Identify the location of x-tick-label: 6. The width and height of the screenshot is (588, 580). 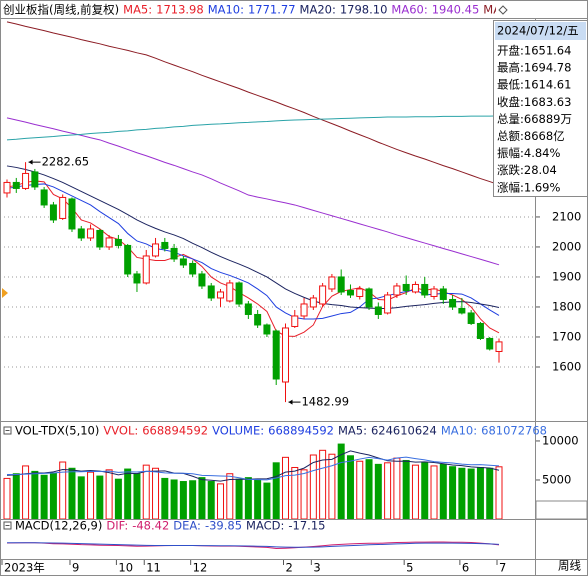
(465, 568).